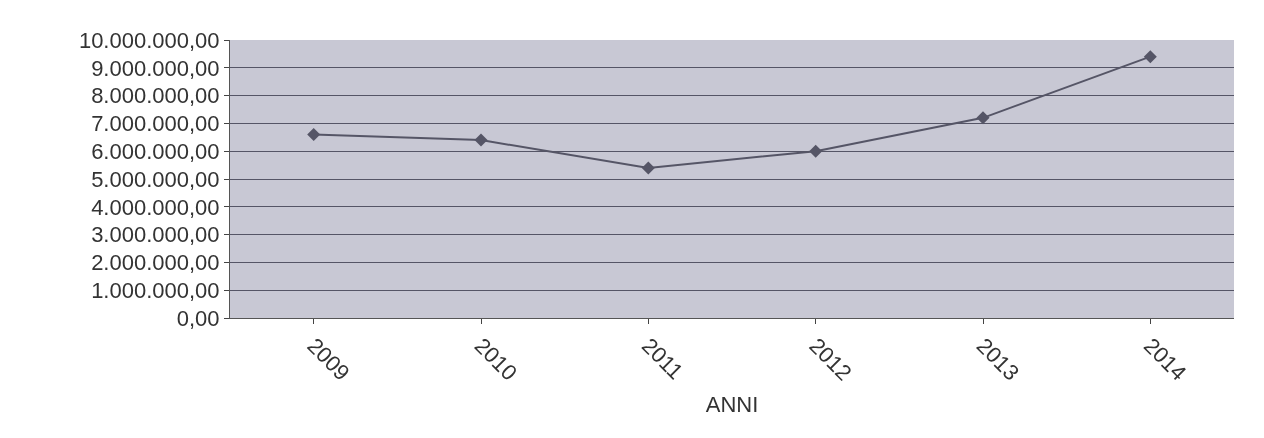 The image size is (1264, 438). Describe the element at coordinates (155, 68) in the screenshot. I see `y-tick-label: 9.000.000,00` at that location.